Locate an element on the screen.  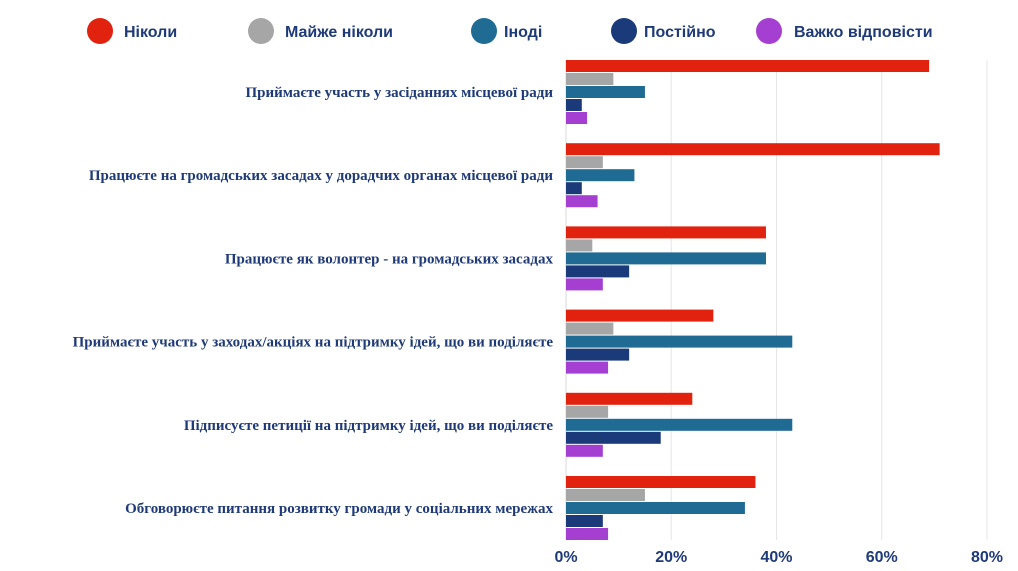
legend-label: Важко відповісти is located at coordinates (863, 32).